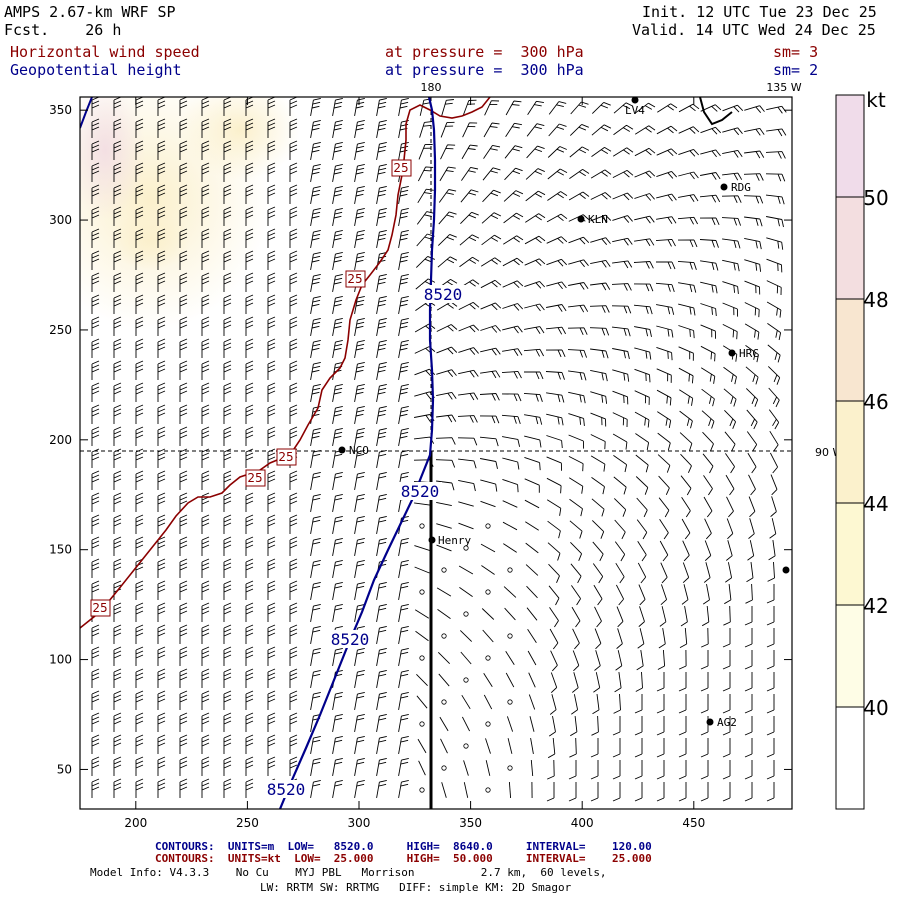 This screenshot has height=900, width=900. What do you see at coordinates (875, 708) in the screenshot?
I see `colorbar-level: 40` at bounding box center [875, 708].